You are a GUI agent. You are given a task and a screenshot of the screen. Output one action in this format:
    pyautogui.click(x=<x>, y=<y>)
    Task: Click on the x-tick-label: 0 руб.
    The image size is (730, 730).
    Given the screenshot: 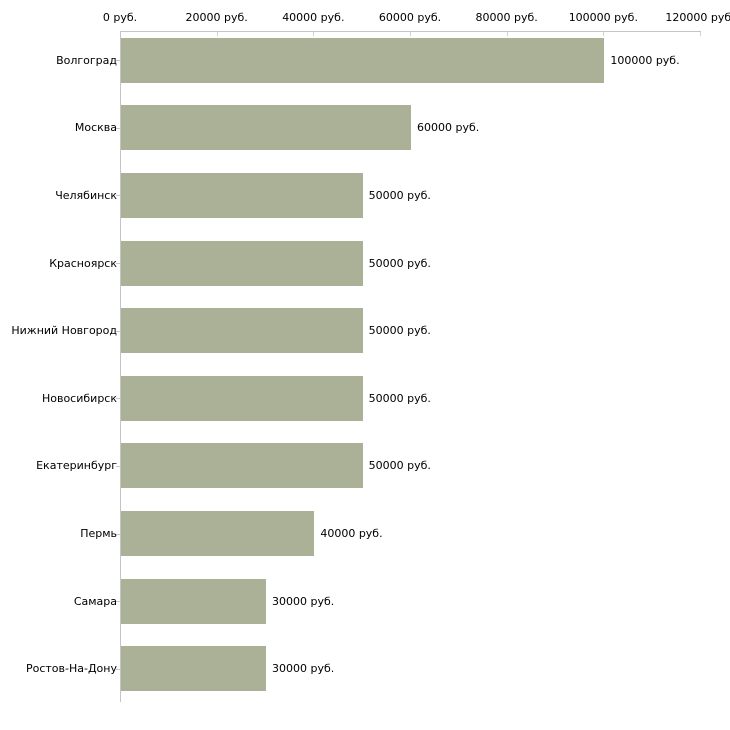 What is the action you would take?
    pyautogui.click(x=120, y=17)
    